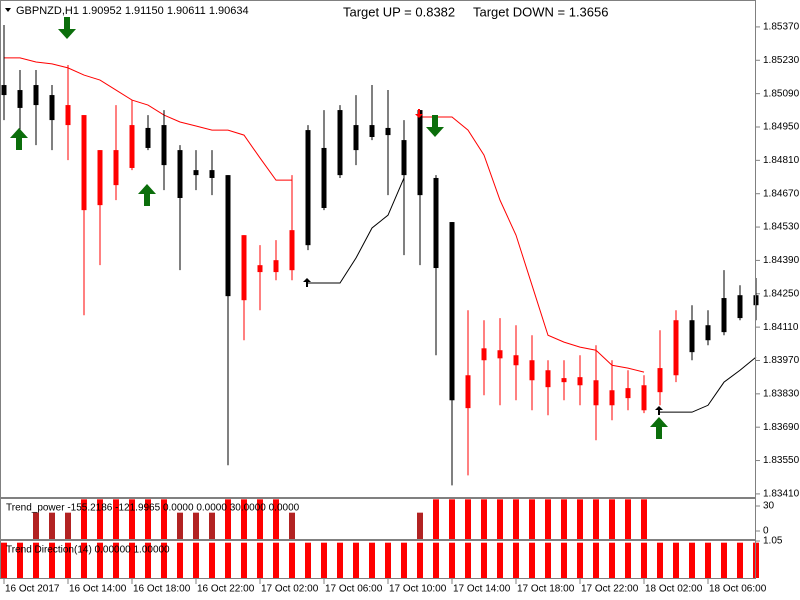 Image resolution: width=800 pixels, height=600 pixels. What do you see at coordinates (781, 60) in the screenshot?
I see `y-tick-label: 1.85230` at bounding box center [781, 60].